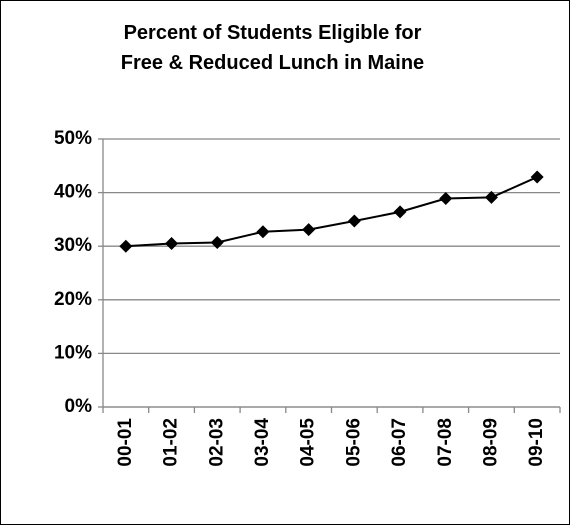 This screenshot has width=570, height=525. What do you see at coordinates (490, 442) in the screenshot?
I see `x-tick-label: 08-09` at bounding box center [490, 442].